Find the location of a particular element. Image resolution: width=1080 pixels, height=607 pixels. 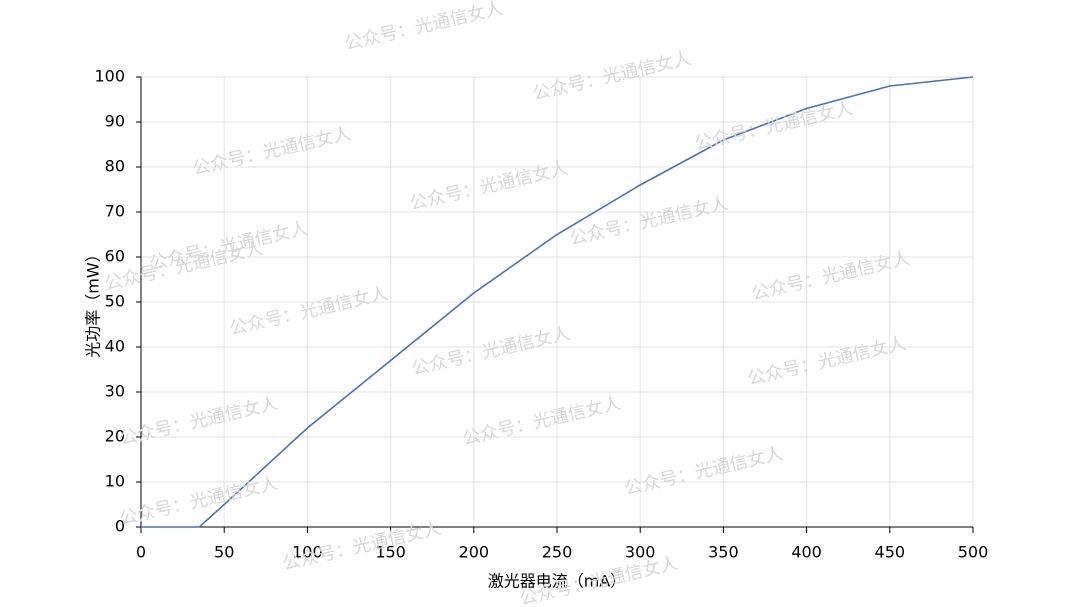

x-tick-label: 250 is located at coordinates (557, 552).